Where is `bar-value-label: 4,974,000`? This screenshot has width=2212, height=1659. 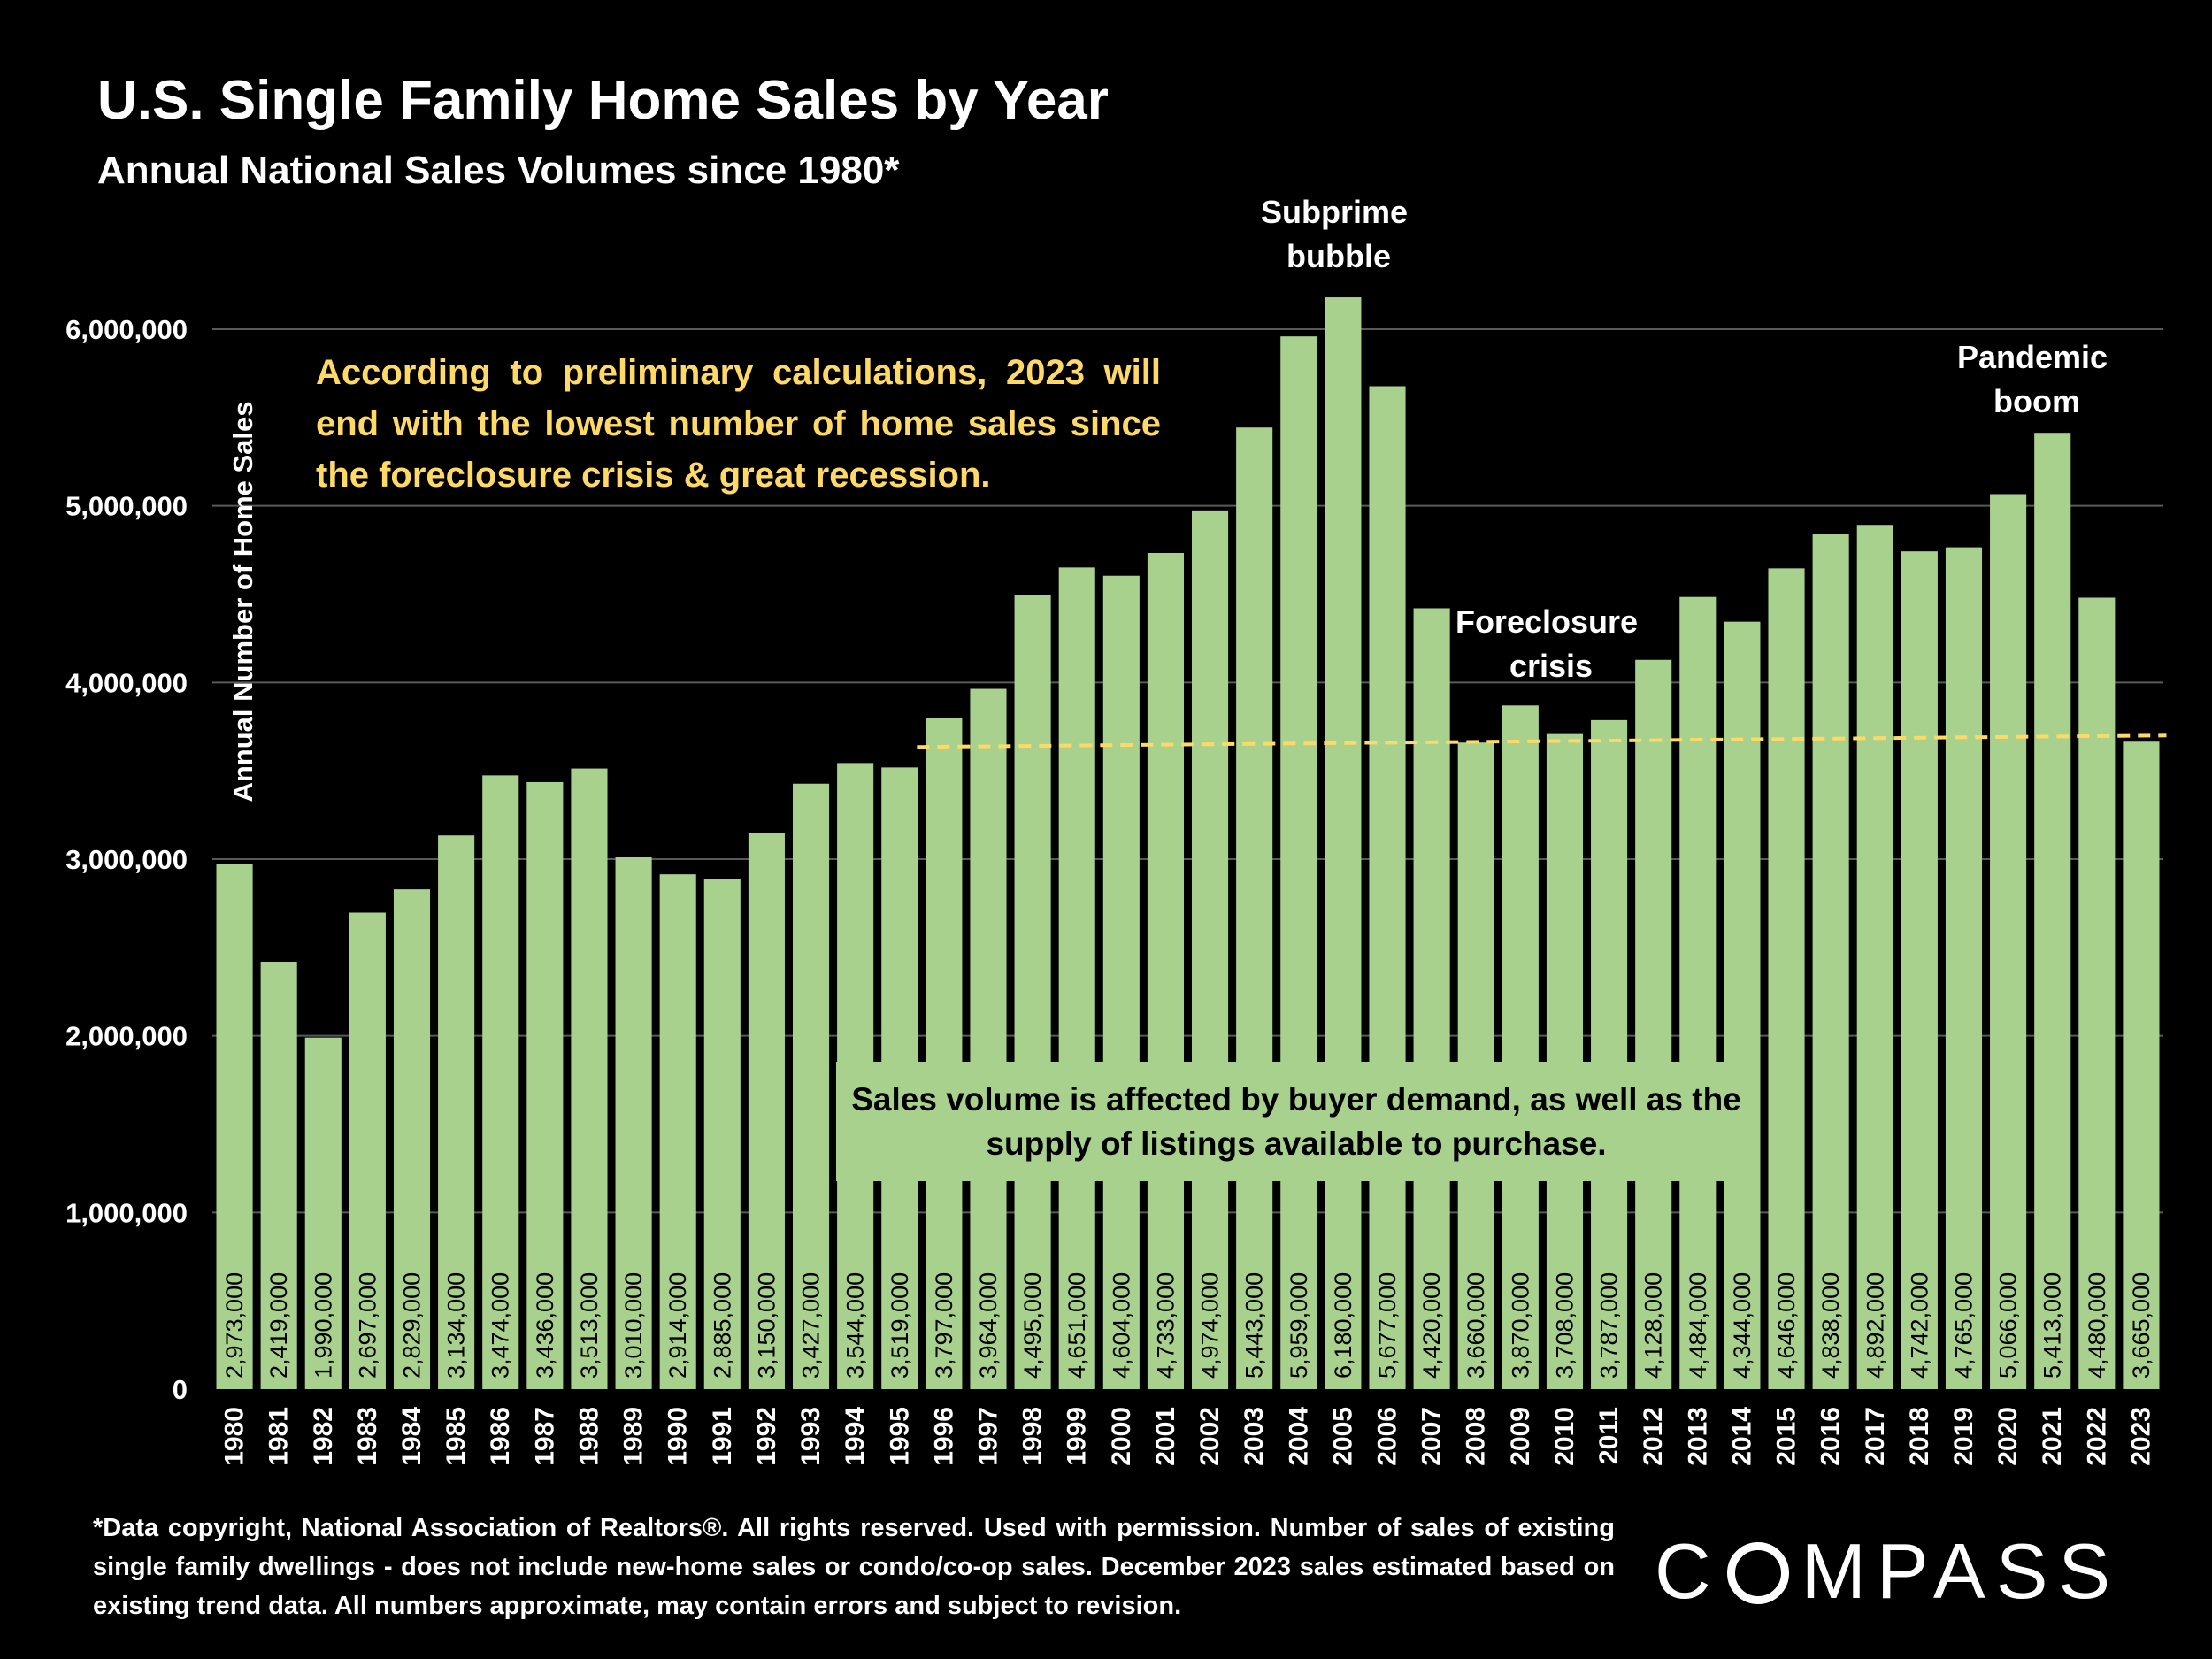 bar-value-label: 4,974,000 is located at coordinates (1210, 1326).